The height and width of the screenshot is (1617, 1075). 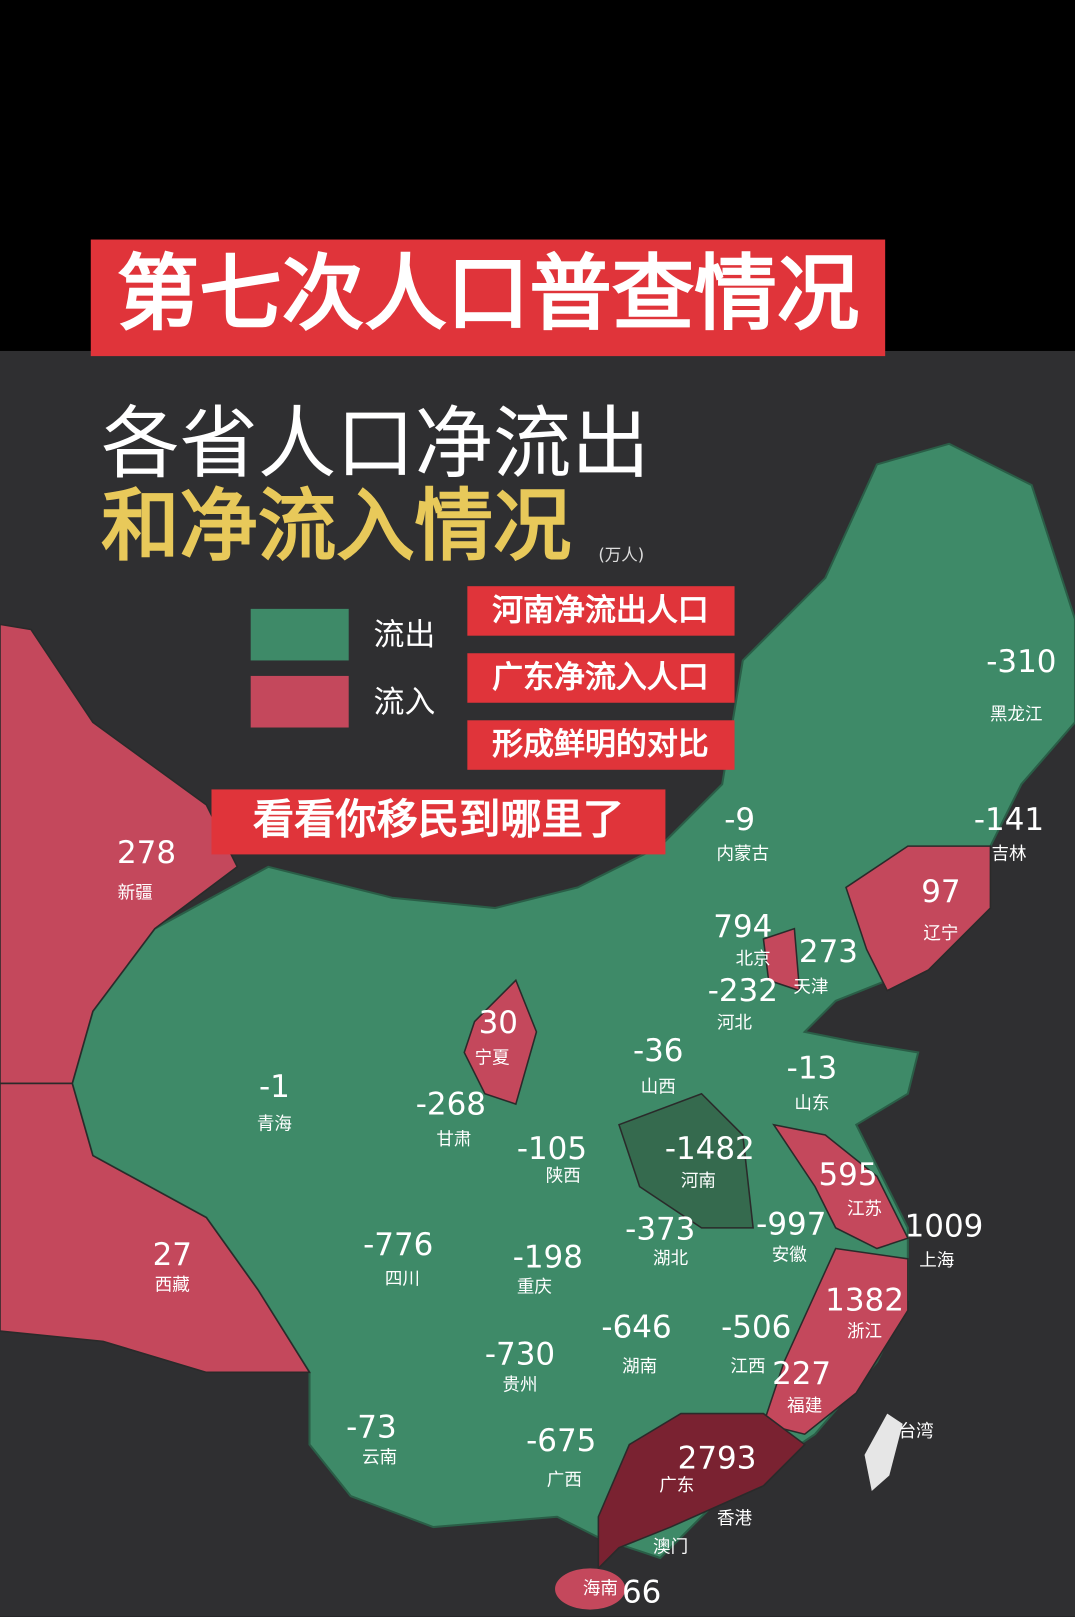 What do you see at coordinates (548, 1257) in the screenshot?
I see `province-value: -198` at bounding box center [548, 1257].